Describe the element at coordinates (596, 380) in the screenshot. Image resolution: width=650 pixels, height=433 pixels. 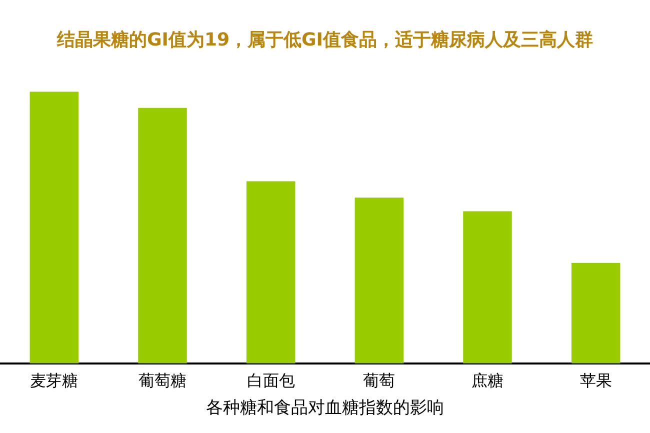
I see `x-tick-label: 苹果` at that location.